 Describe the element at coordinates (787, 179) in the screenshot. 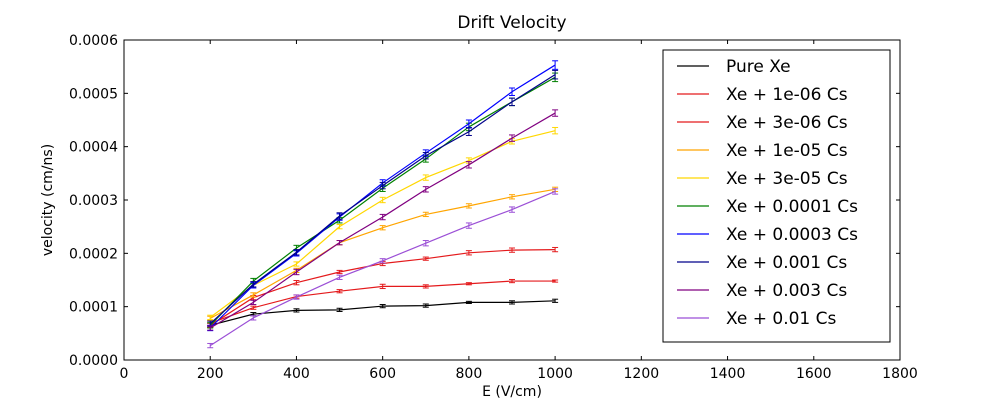

I see `legend-label: Xe + 3e-05 Cs` at that location.